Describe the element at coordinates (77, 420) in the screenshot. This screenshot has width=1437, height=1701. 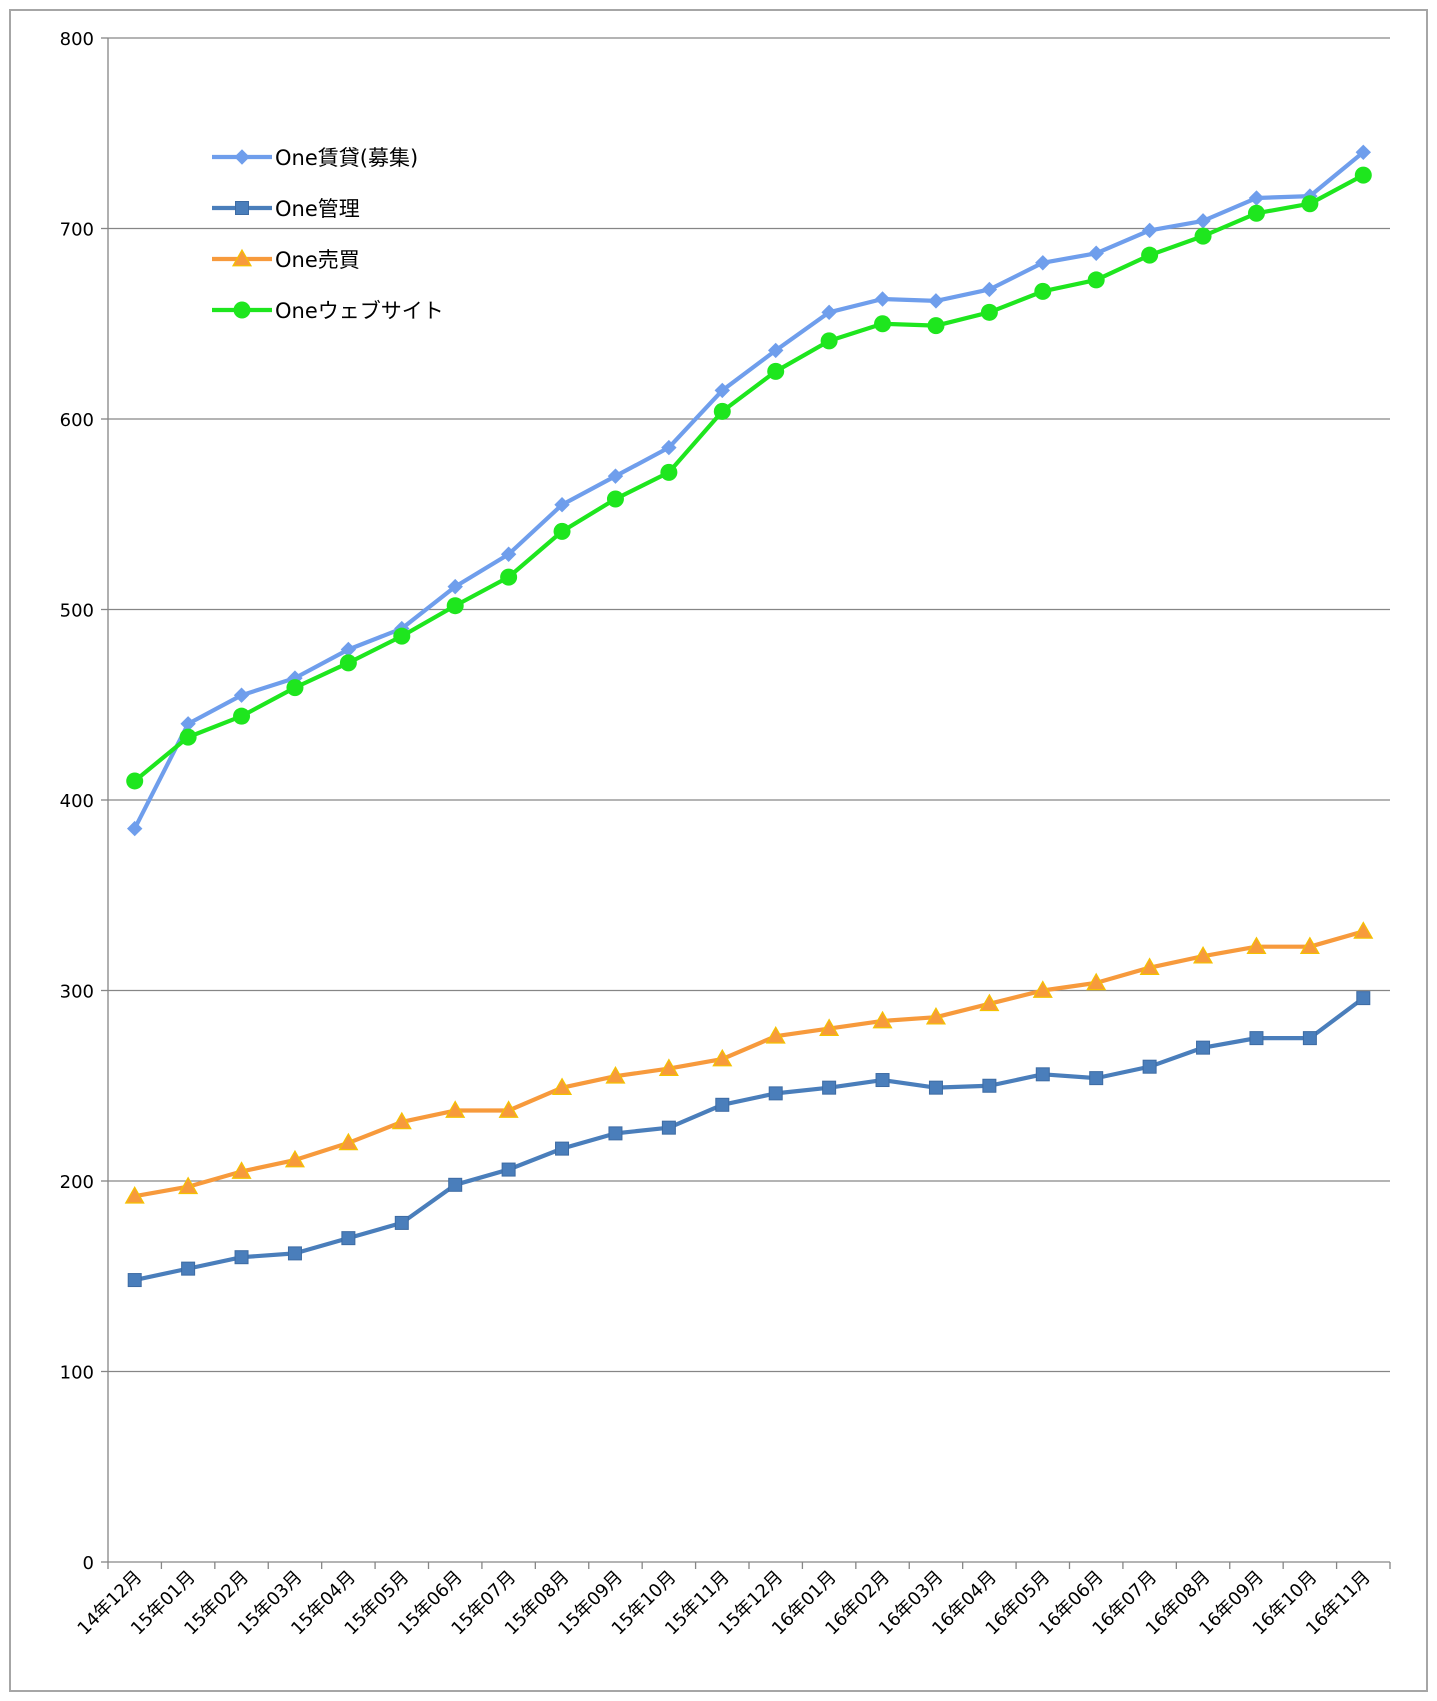
I see `y-tick-label: 600` at that location.